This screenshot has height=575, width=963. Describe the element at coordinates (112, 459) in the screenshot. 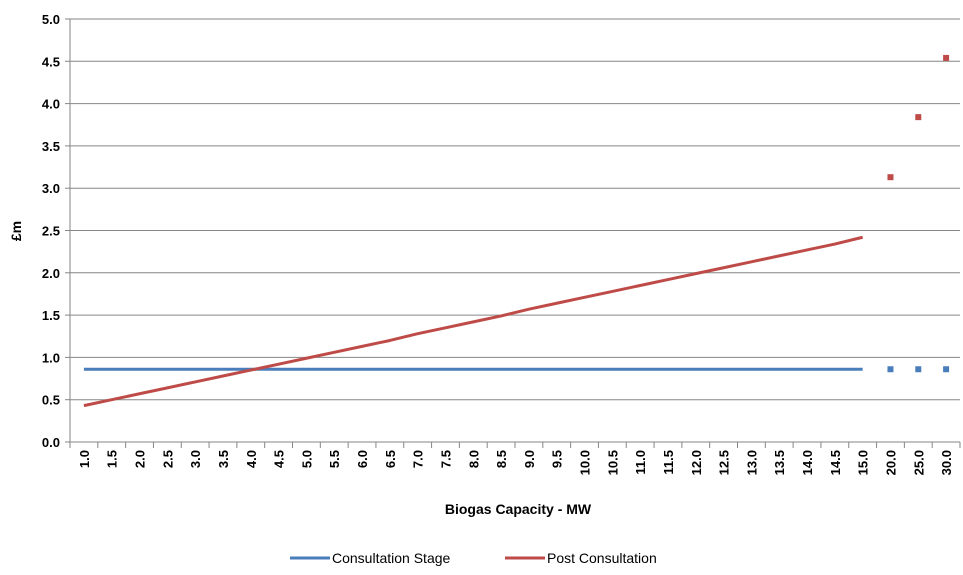

I see `x-tick-label: 1.5` at that location.